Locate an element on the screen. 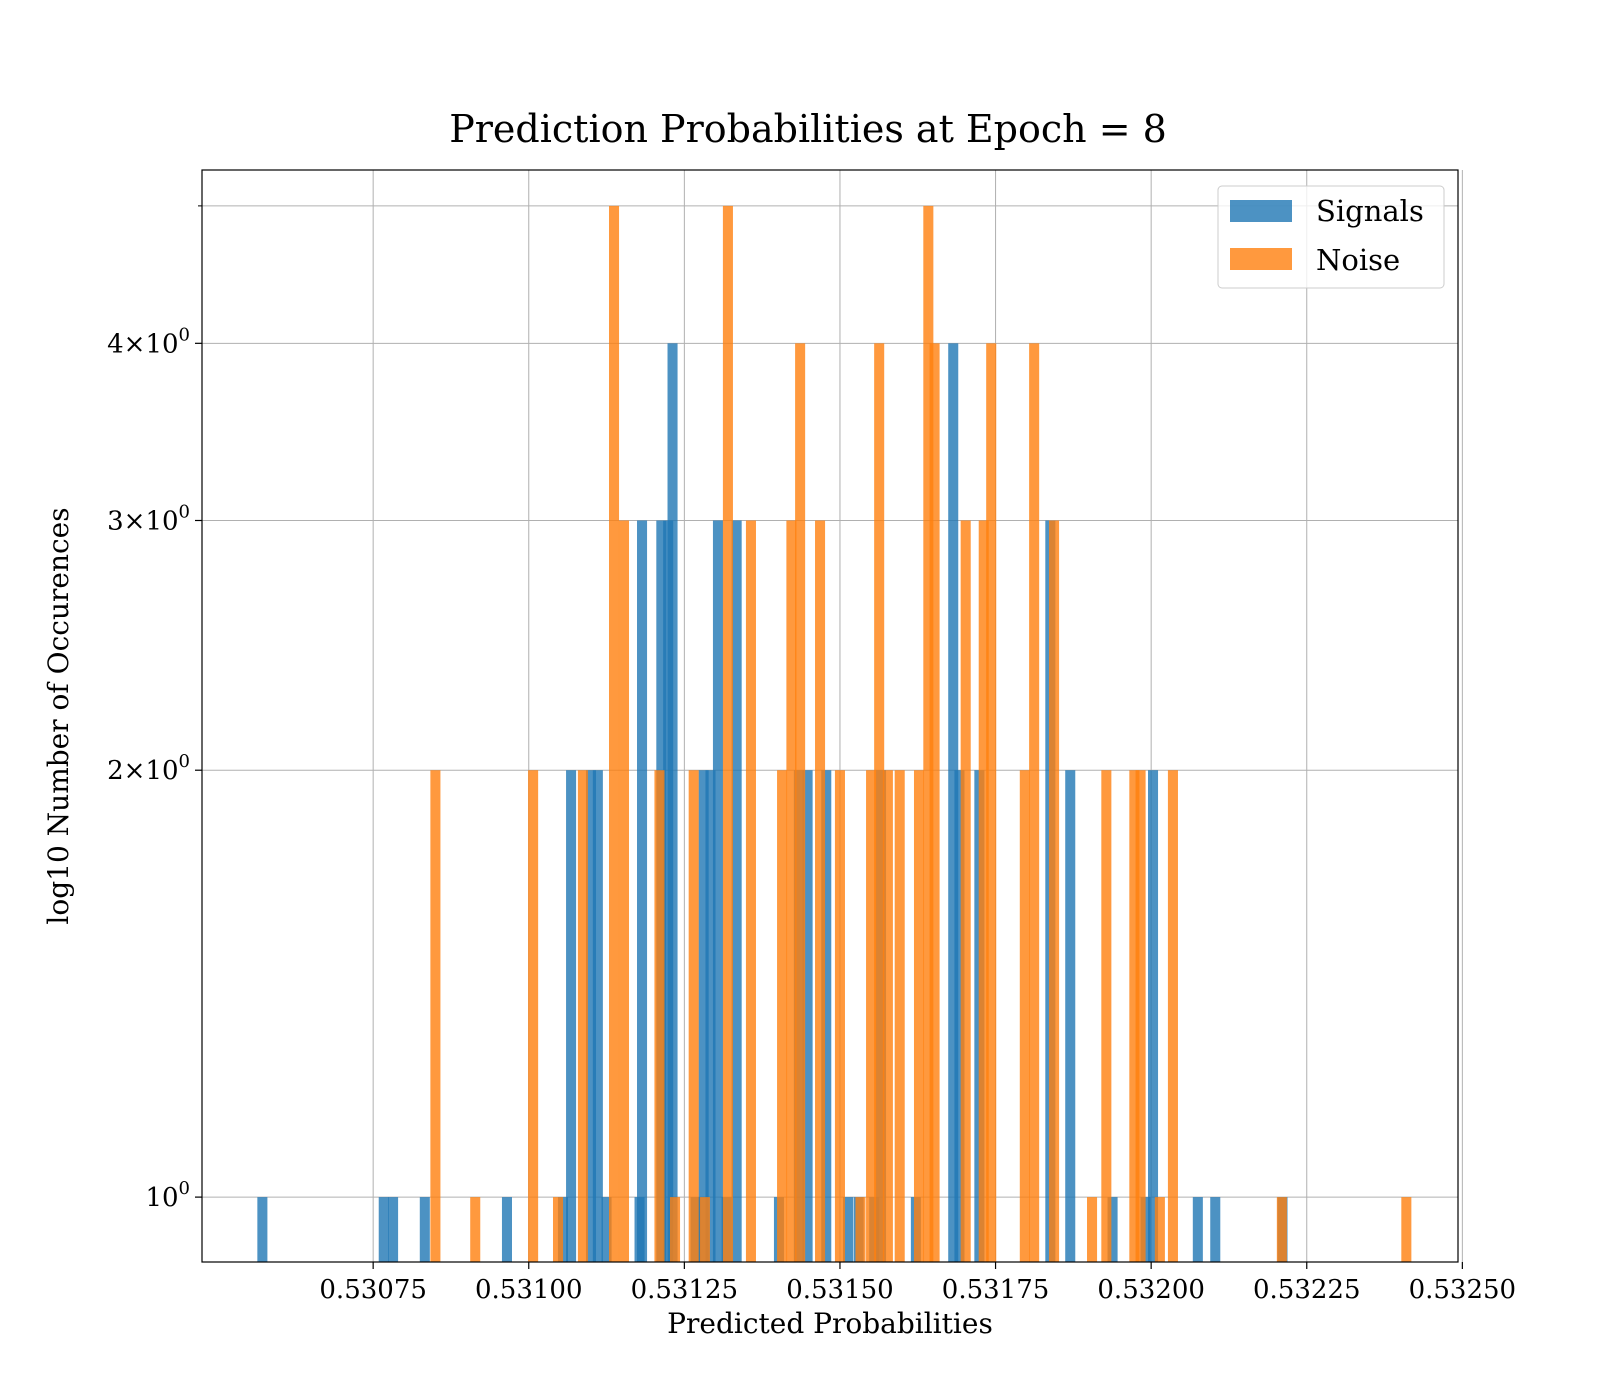 This screenshot has height=1400, width=1600. legend: Signals Noise is located at coordinates (1331, 237).